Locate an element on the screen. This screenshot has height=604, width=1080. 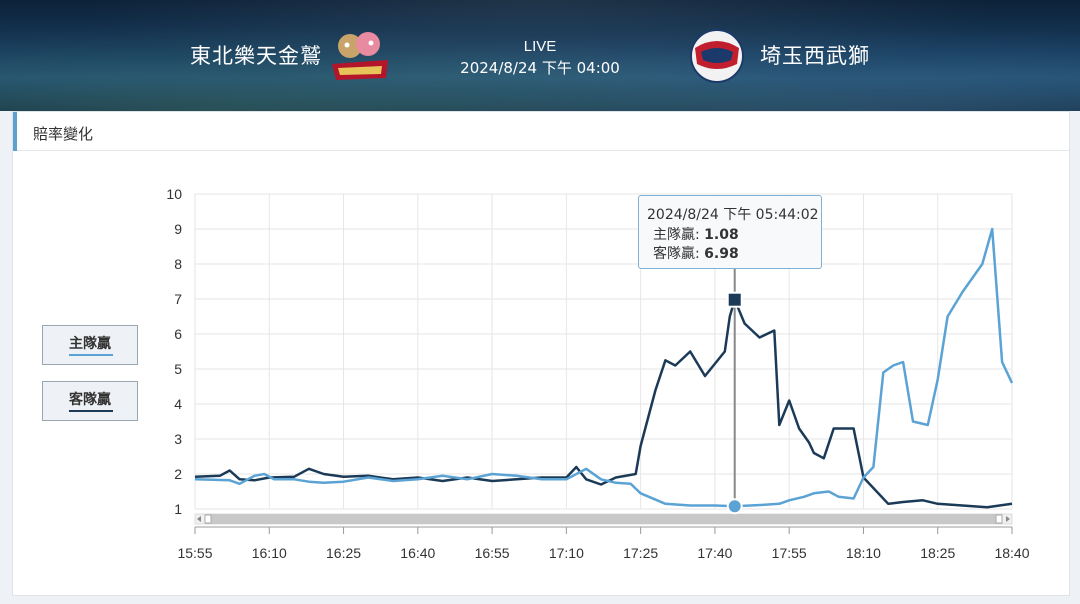
x-tick-label: 15:55 is located at coordinates (194, 553).